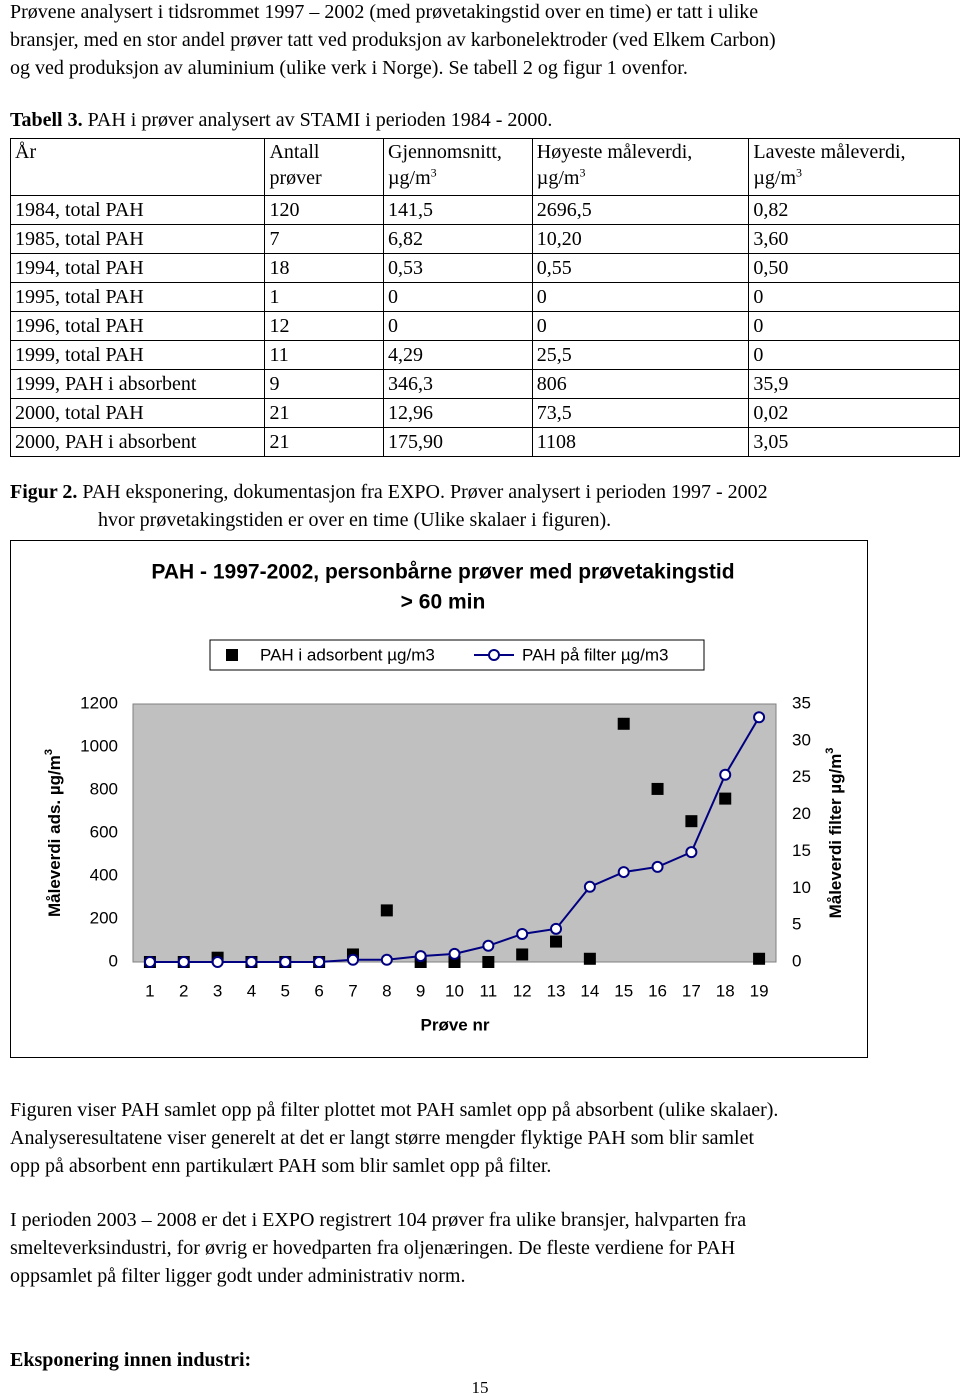 Image resolution: width=960 pixels, height=1398 pixels. I want to click on y2-tick-label: 10, so click(801, 887).